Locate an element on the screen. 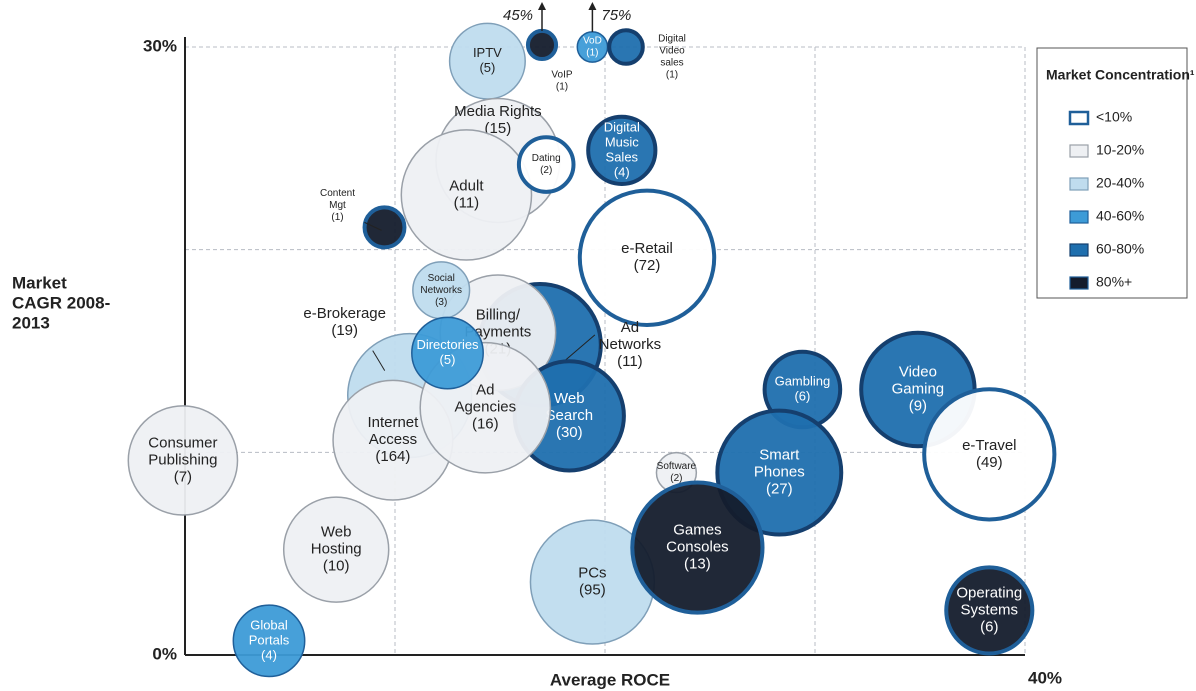  bubble-label: Mgt is located at coordinates (337, 205).